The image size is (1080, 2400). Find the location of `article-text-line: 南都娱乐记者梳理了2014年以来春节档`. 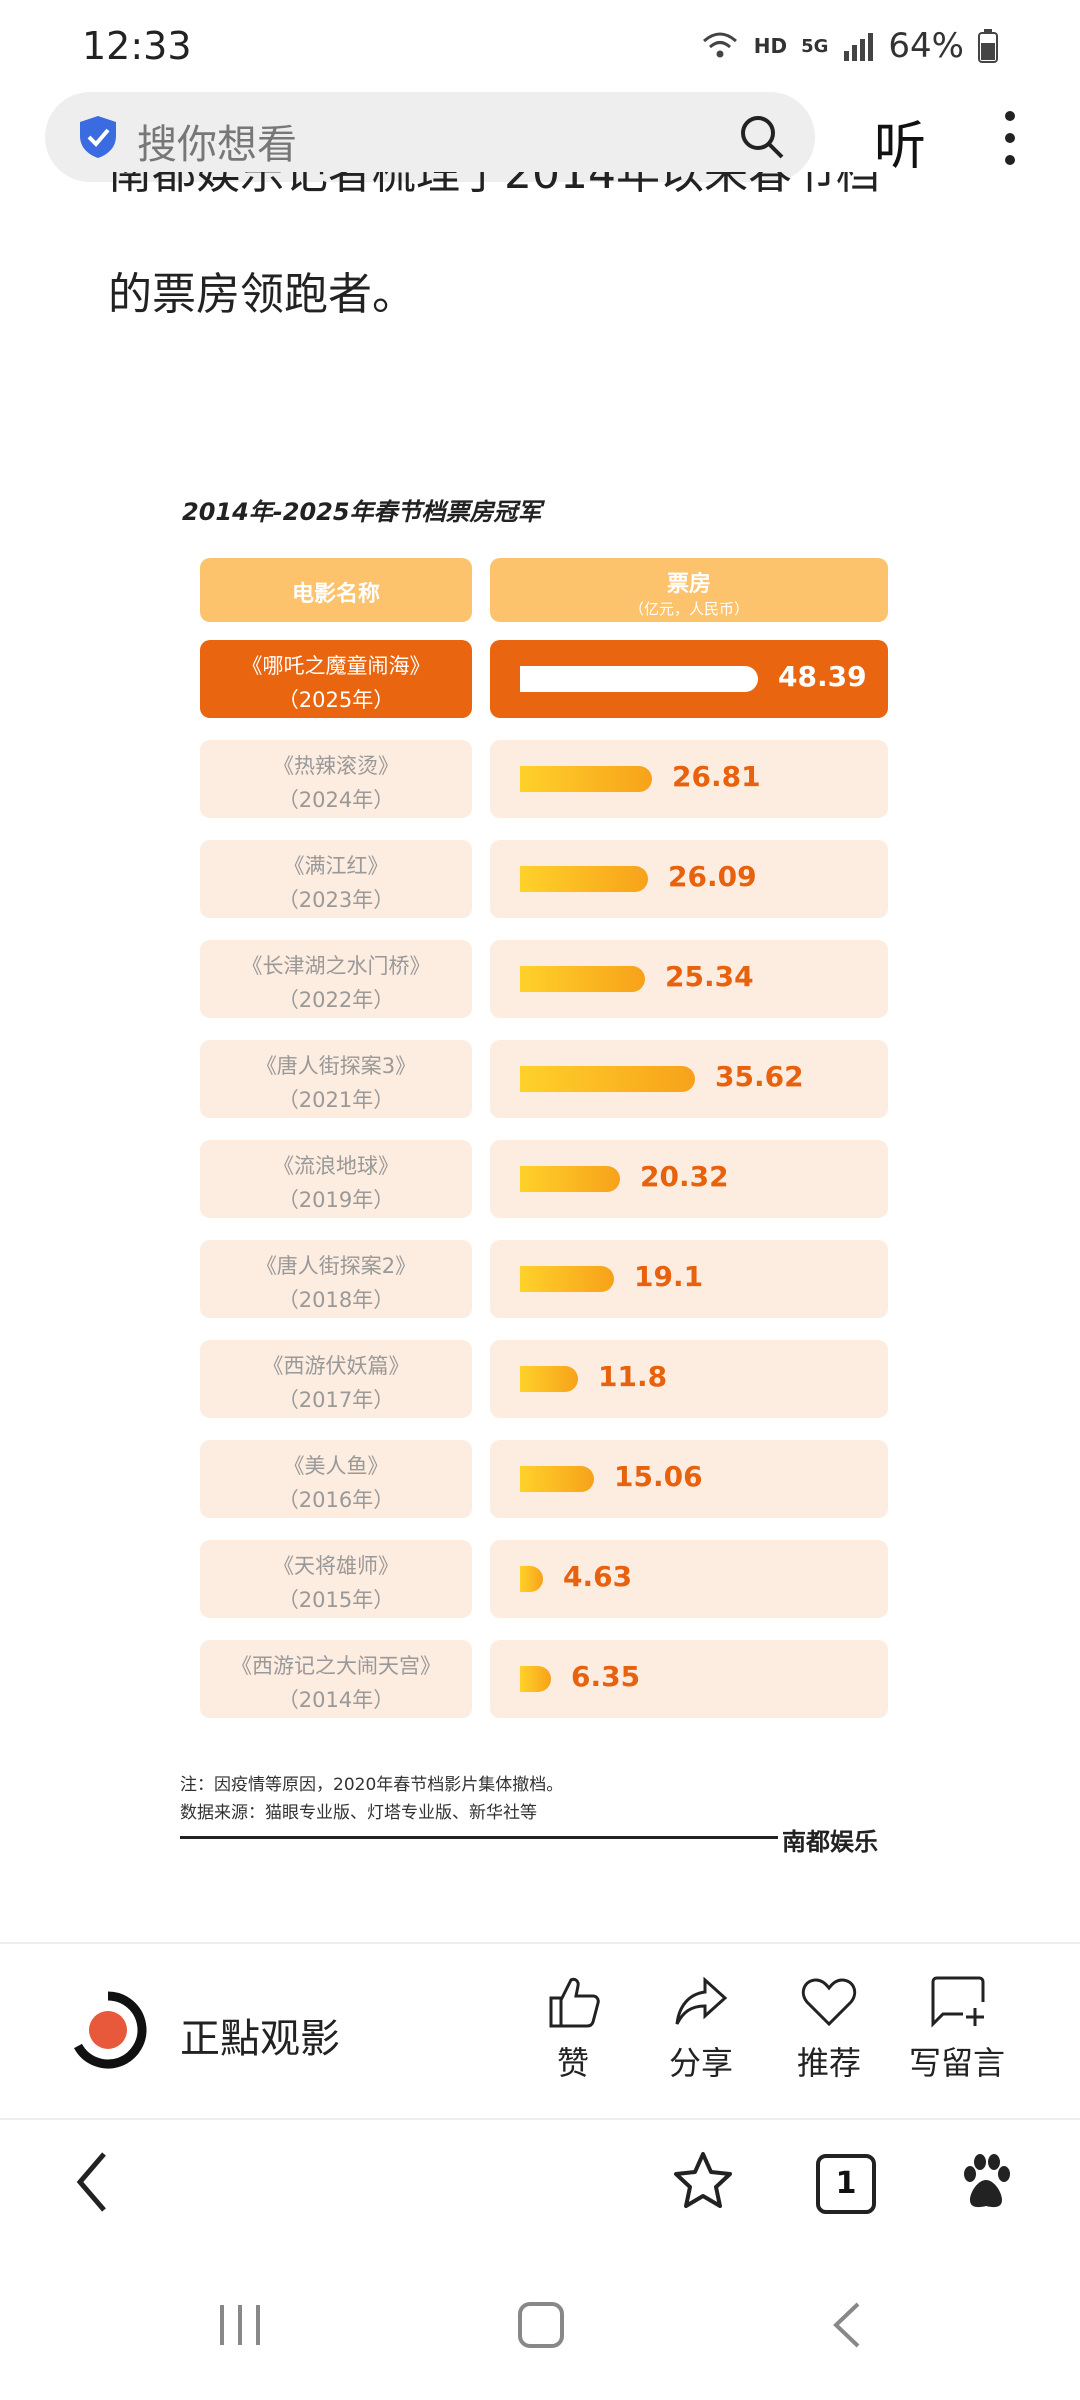

article-text-line: 南都娱乐记者梳理了2014年以来春节档 is located at coordinates (494, 185).